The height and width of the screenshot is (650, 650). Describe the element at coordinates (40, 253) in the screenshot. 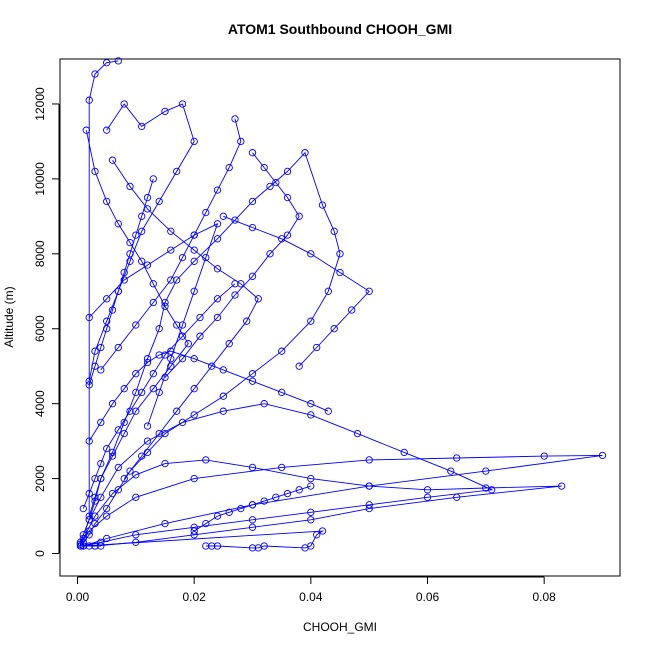

I see `y-tick-label: 8000` at that location.